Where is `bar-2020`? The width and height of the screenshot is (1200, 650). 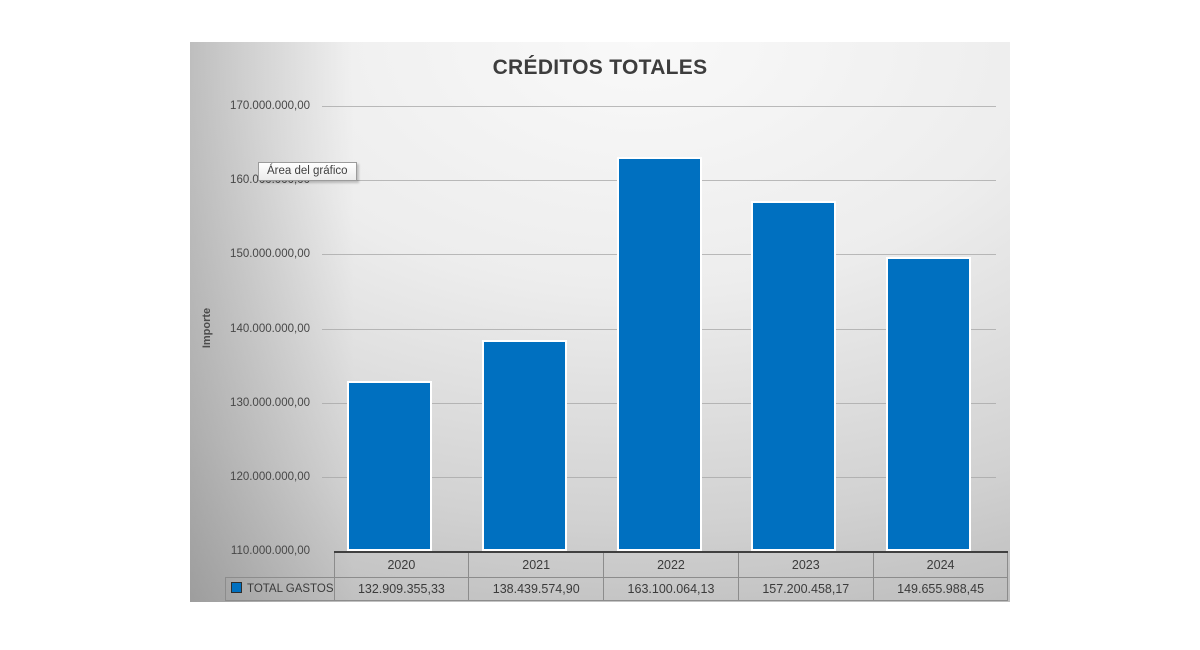
bar-2020 is located at coordinates (389, 466).